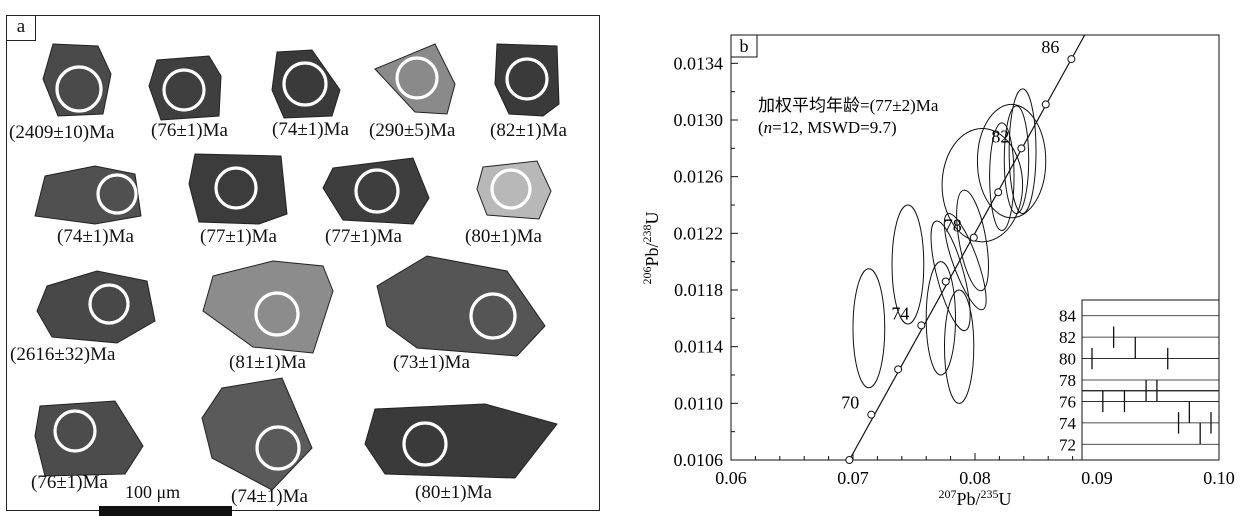 This screenshot has height=516, width=1244. I want to click on grain-age-label-1: (2409±10)Ma, so click(62, 132).